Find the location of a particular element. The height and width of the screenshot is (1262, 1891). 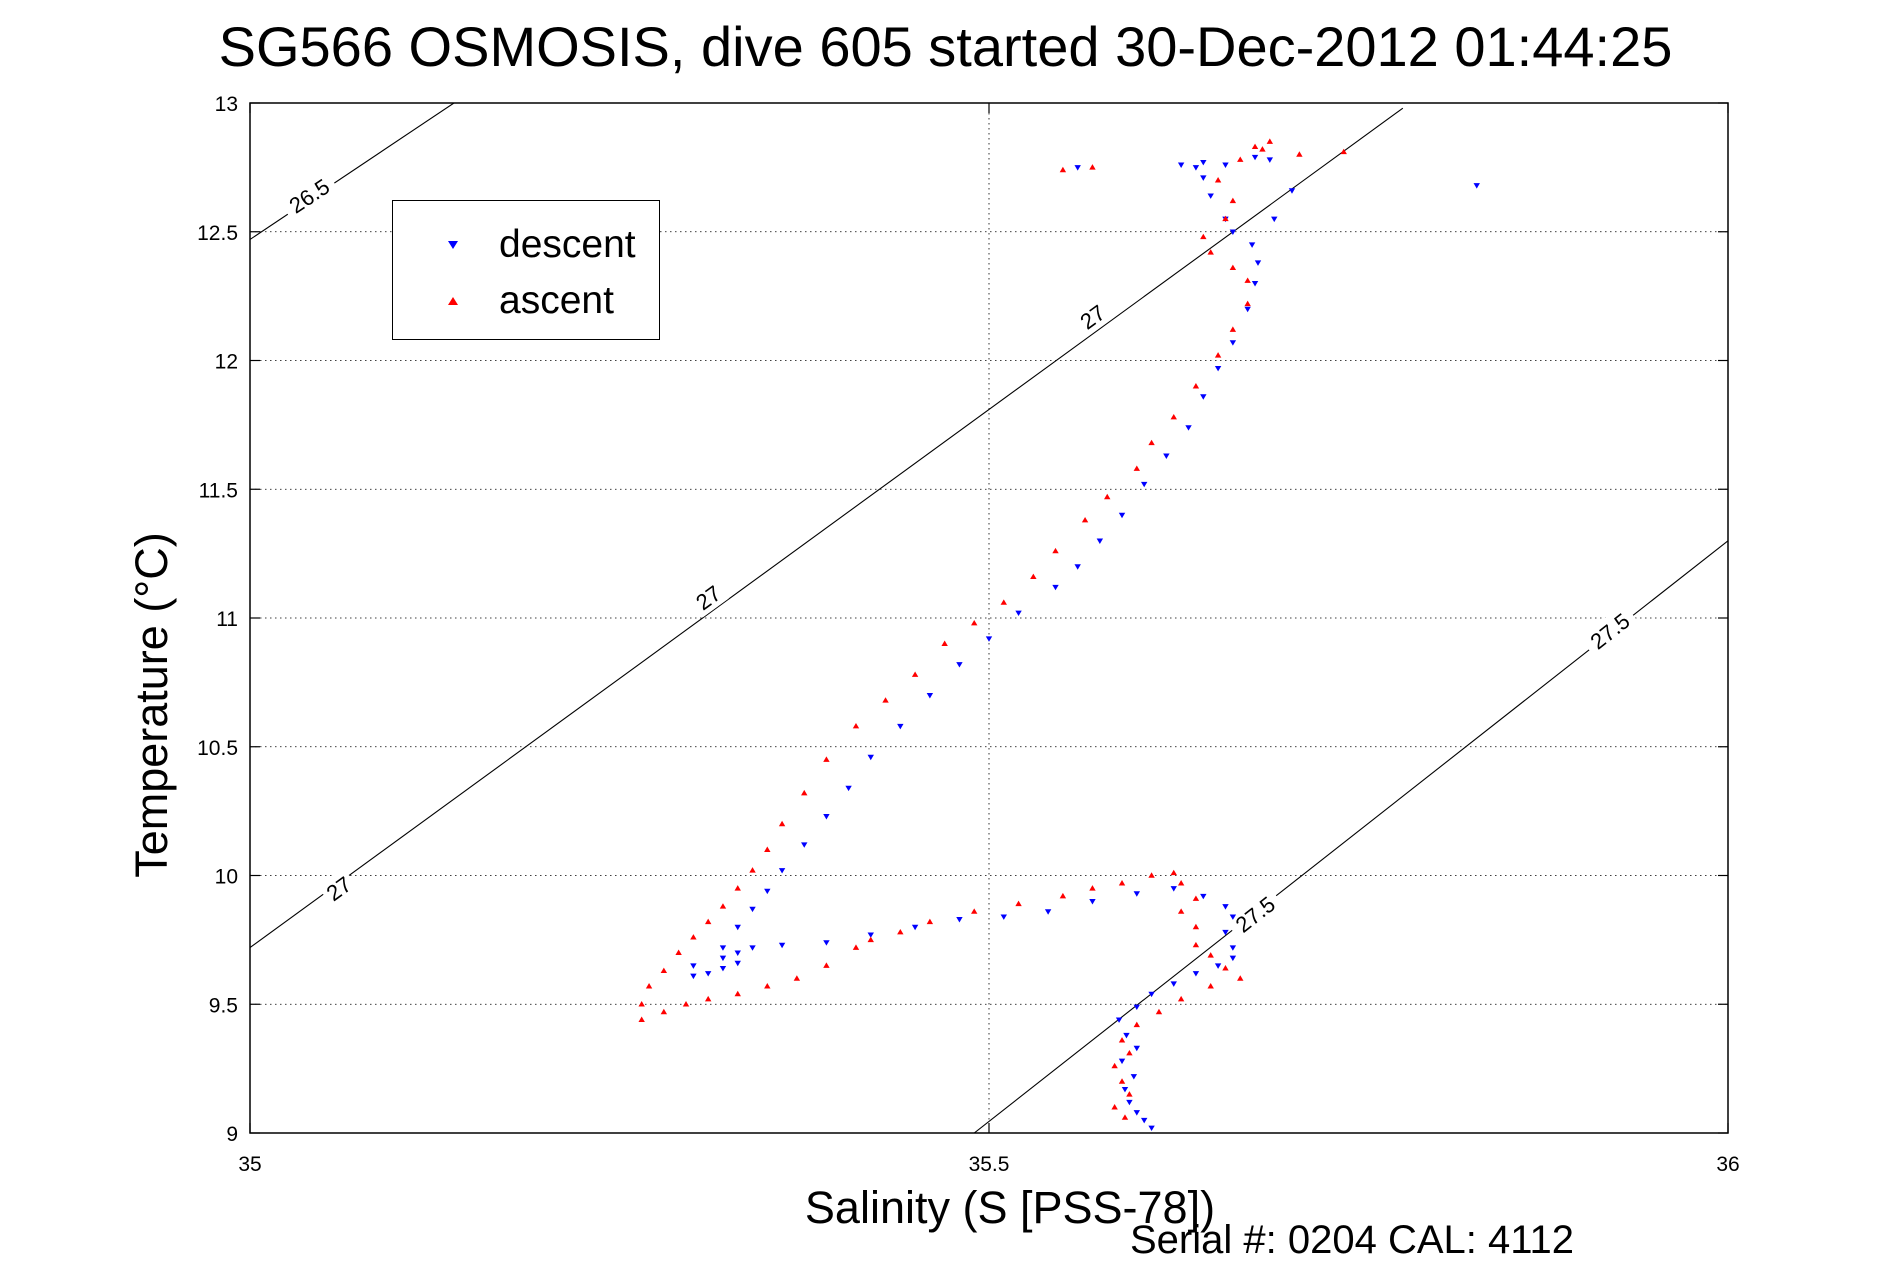

x-tick-label: 35 is located at coordinates (249, 1164).